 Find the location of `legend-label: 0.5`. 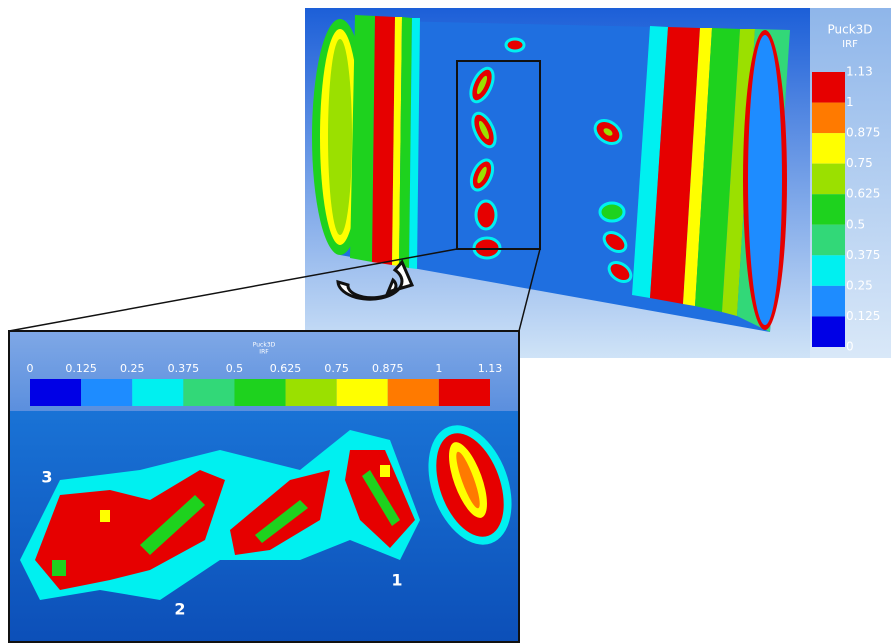

legend-label: 0.5 is located at coordinates (855, 224).